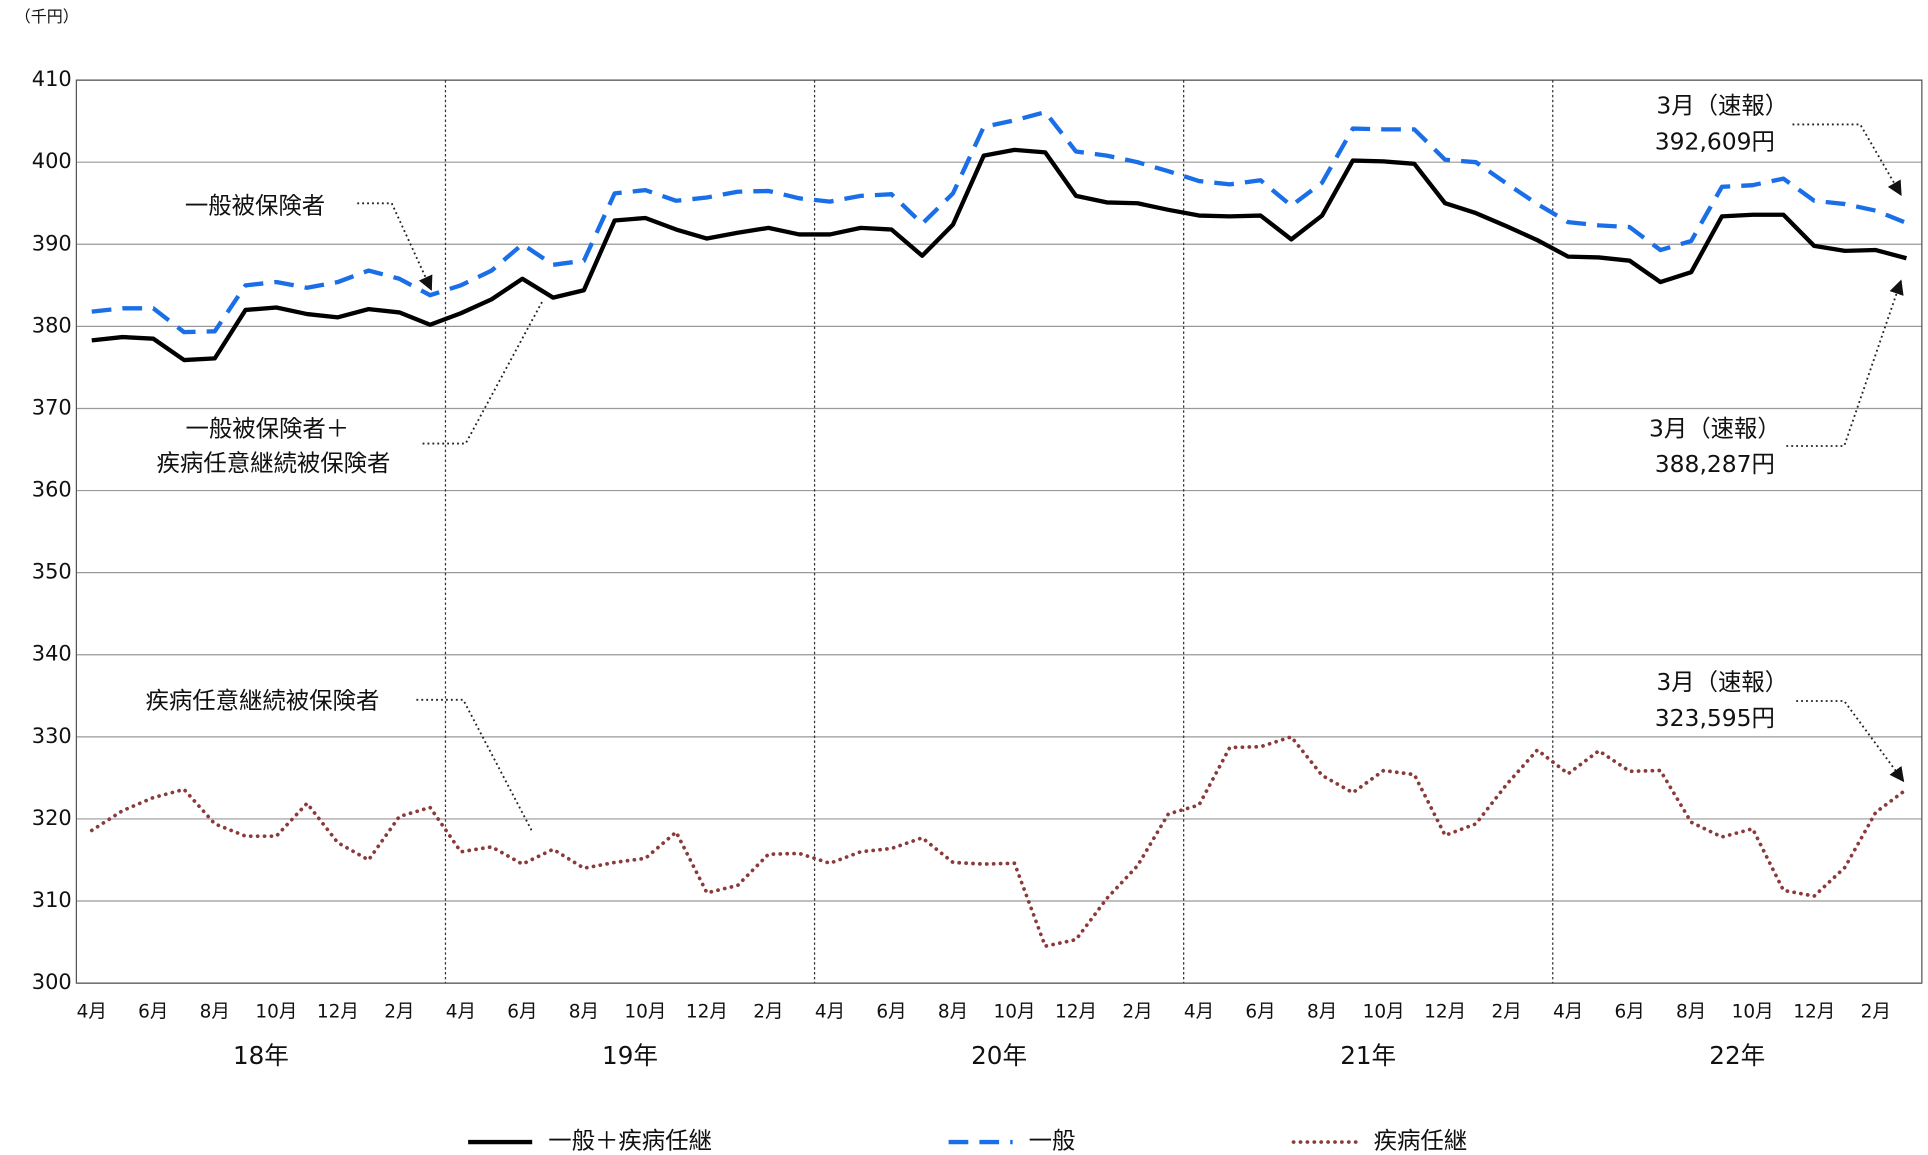 The width and height of the screenshot is (1928, 1155). What do you see at coordinates (1052, 1141) in the screenshot?
I see `legend-label: 一般` at bounding box center [1052, 1141].